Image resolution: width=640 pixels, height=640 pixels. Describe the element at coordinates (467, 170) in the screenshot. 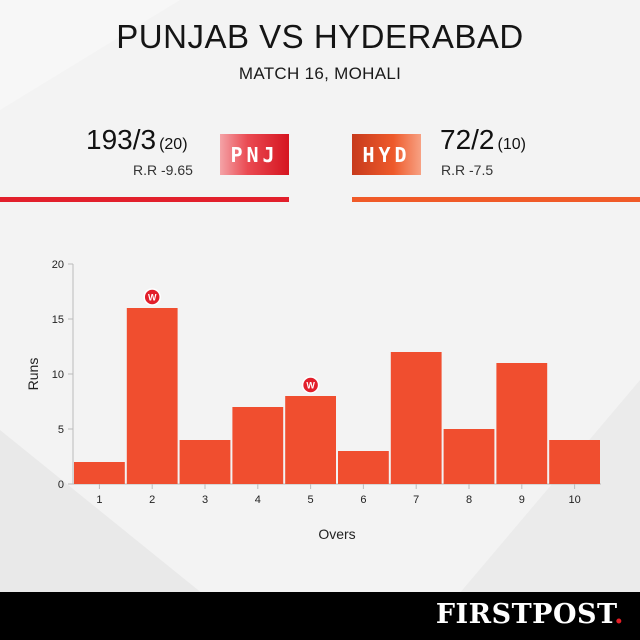

I see `team2-run-rate: R.R -7.5` at that location.